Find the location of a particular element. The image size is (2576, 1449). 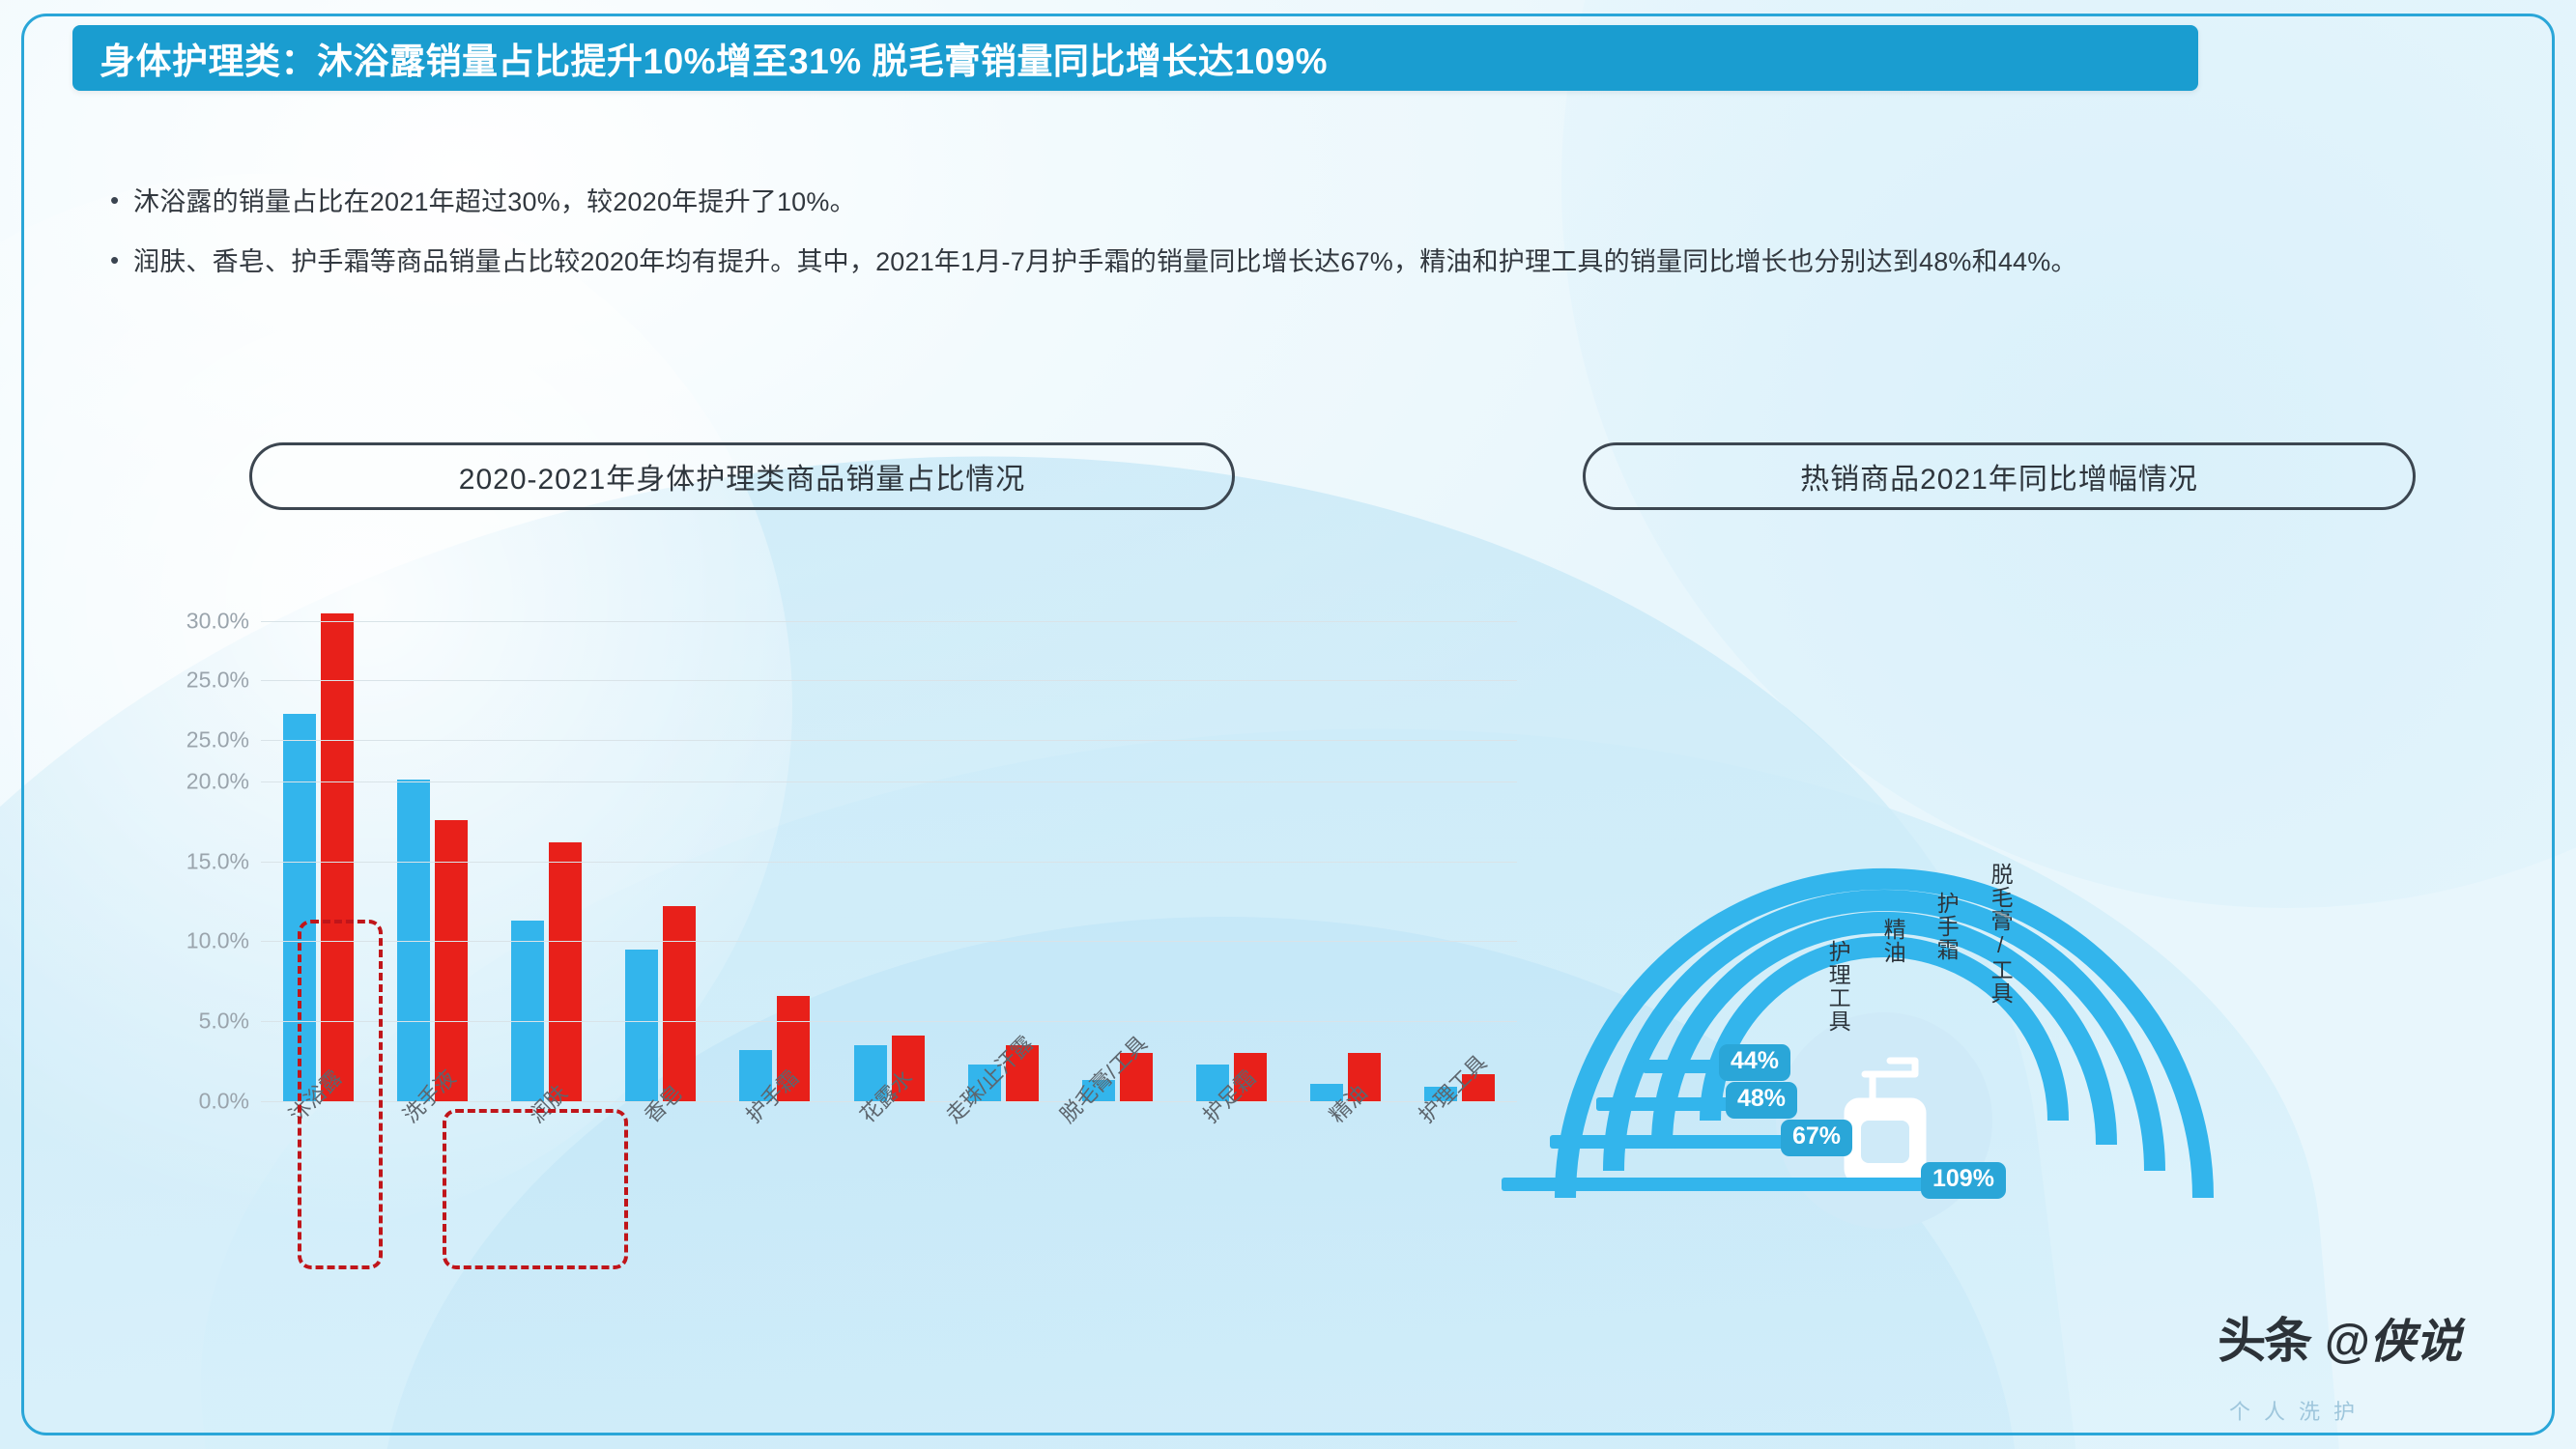

radial-label-3: 护手霜 is located at coordinates (1947, 926).